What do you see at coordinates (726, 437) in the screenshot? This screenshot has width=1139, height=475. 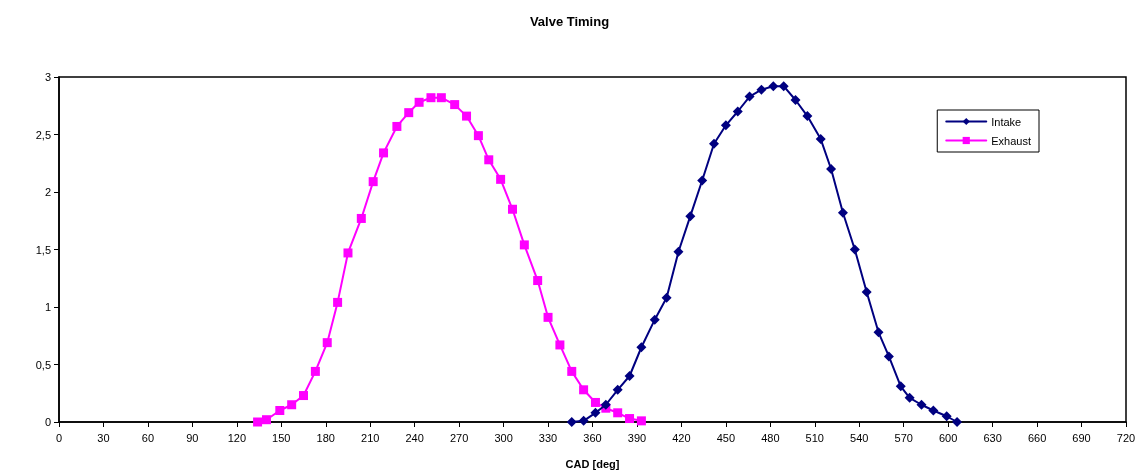 I see `x-tick-label: 450` at bounding box center [726, 437].